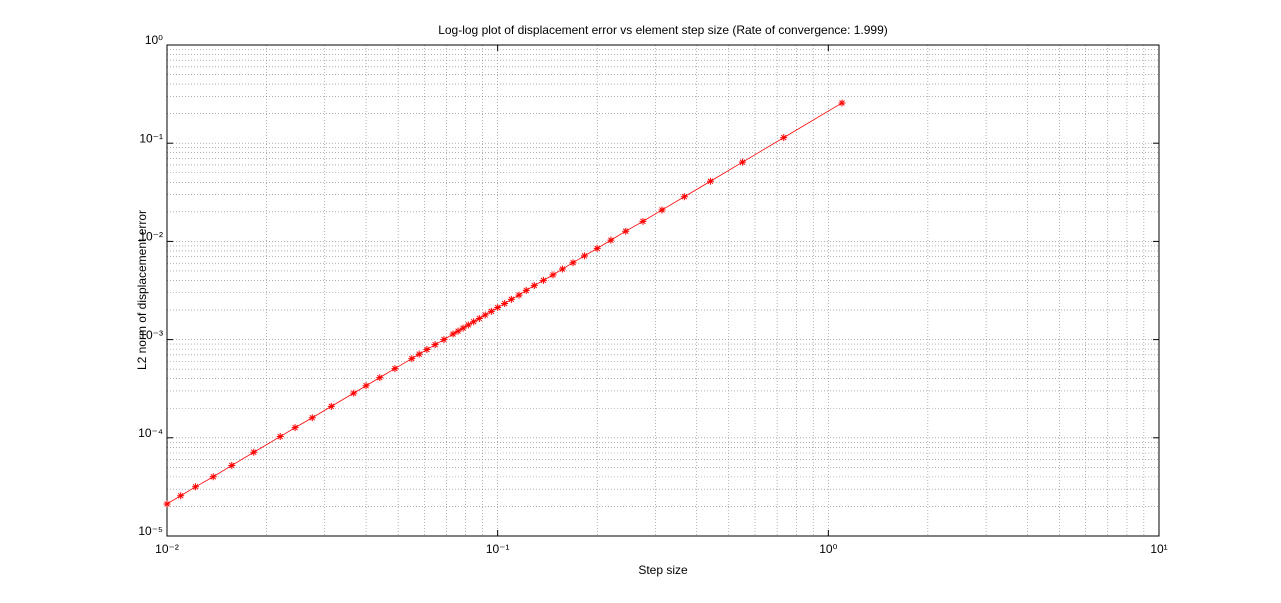  I want to click on y-tick-label: 10⁻², so click(151, 237).